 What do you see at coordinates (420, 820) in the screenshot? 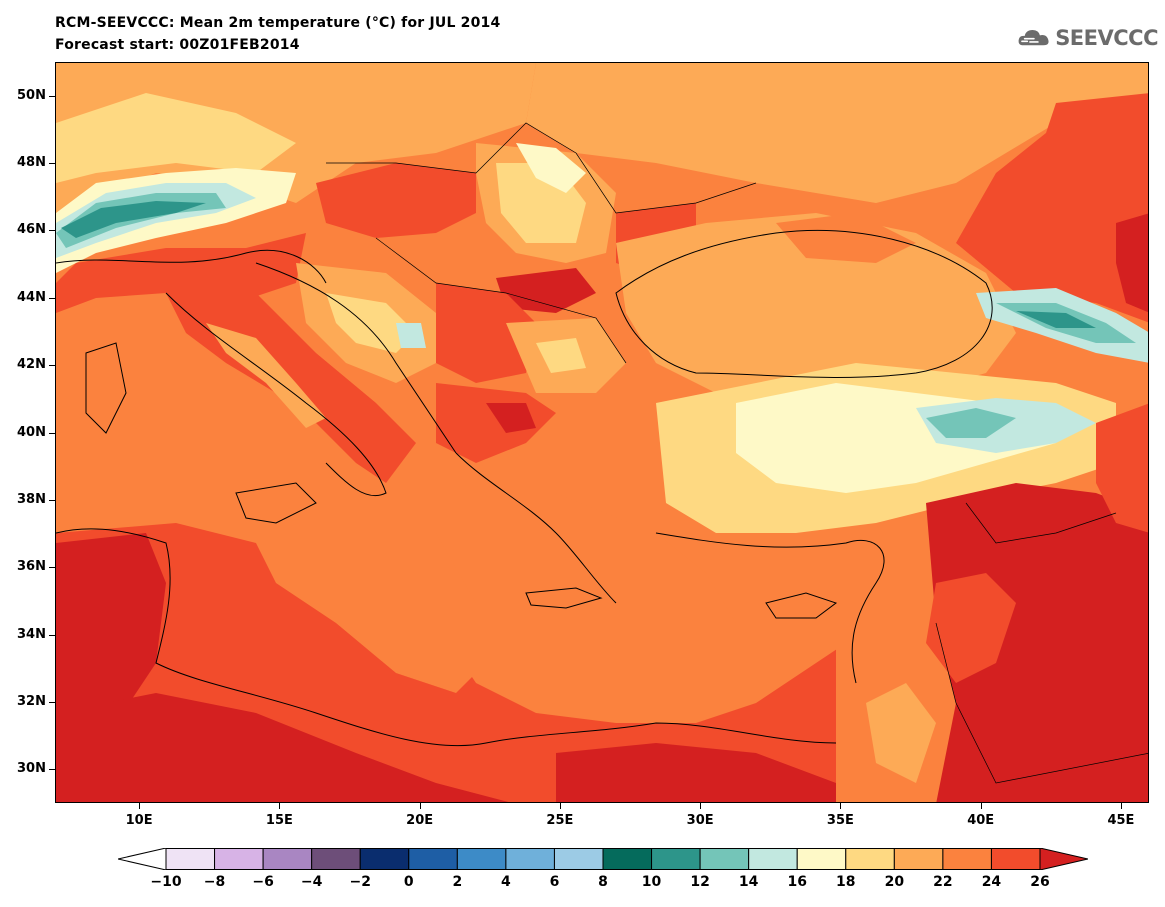
I see `lon-label-20E: 20E` at bounding box center [420, 820].